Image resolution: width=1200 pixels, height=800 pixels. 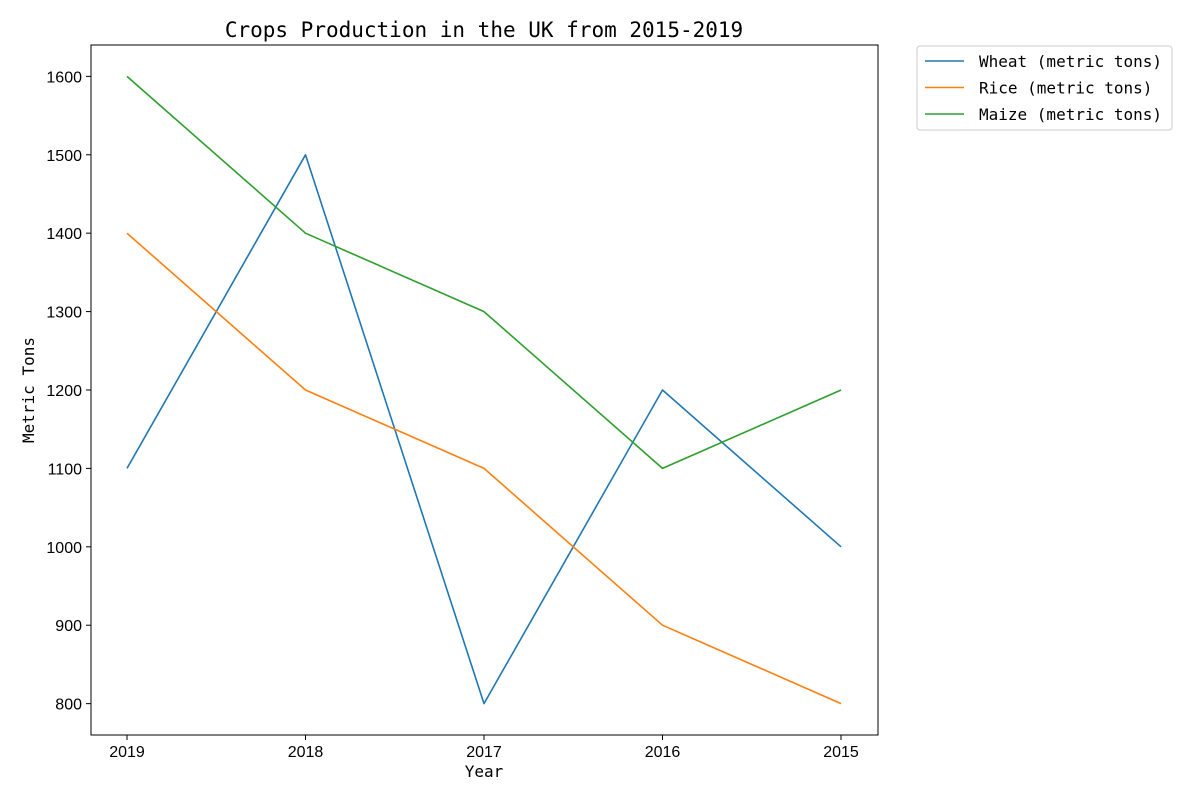 I want to click on y-tick-label: 1600, so click(x=64, y=77).